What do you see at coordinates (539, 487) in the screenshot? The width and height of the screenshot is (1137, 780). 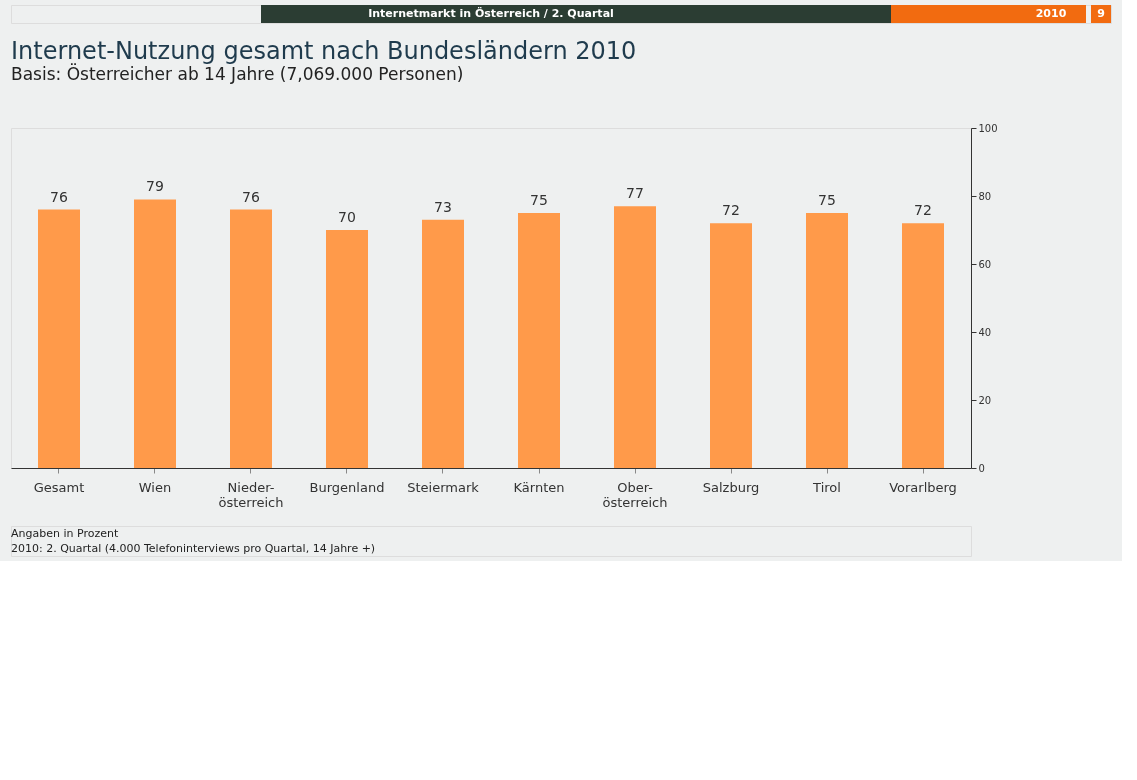 I see `x-tick-label: Kärnten` at bounding box center [539, 487].